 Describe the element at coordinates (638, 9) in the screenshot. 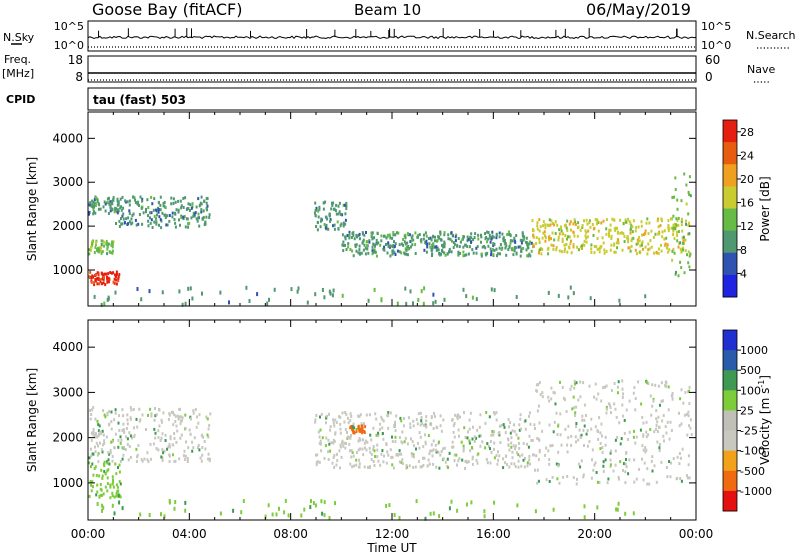

I see `date-title: 06/May/2019` at that location.